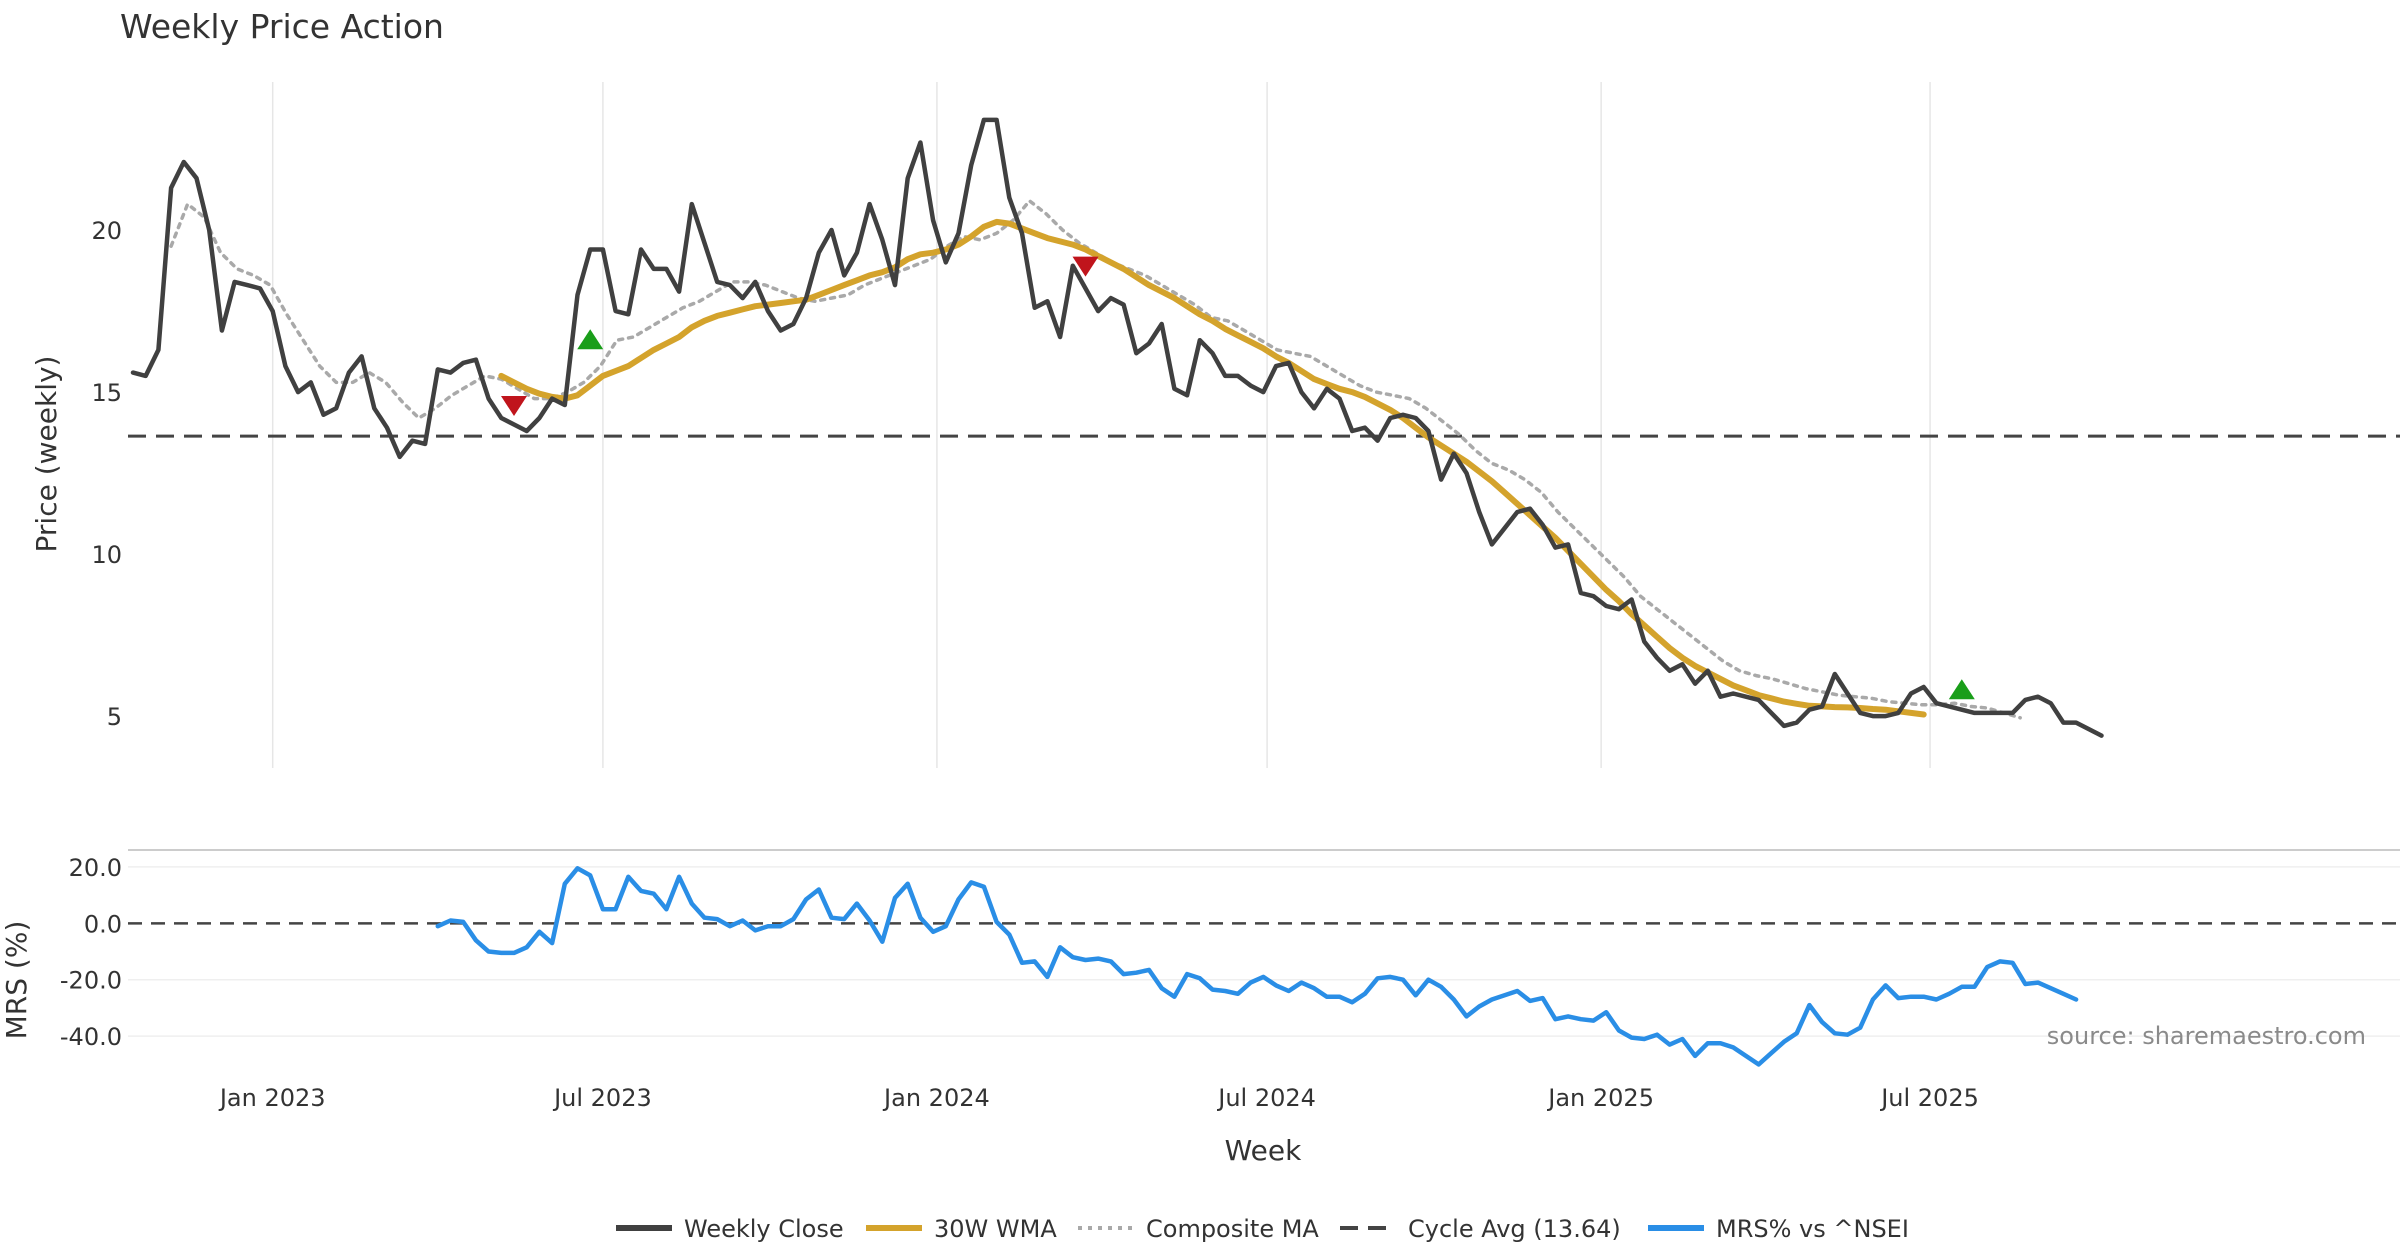 This screenshot has width=2400, height=1260. I want to click on x-tick-label: Jan 2025, so click(1600, 1098).